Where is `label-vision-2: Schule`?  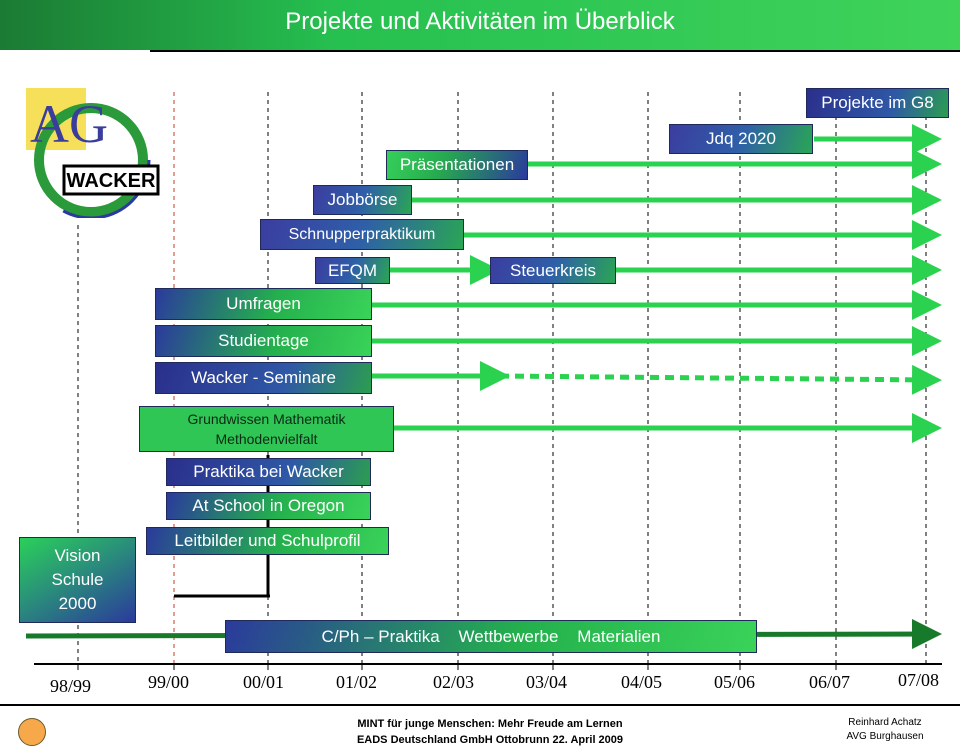 label-vision-2: Schule is located at coordinates (77, 579).